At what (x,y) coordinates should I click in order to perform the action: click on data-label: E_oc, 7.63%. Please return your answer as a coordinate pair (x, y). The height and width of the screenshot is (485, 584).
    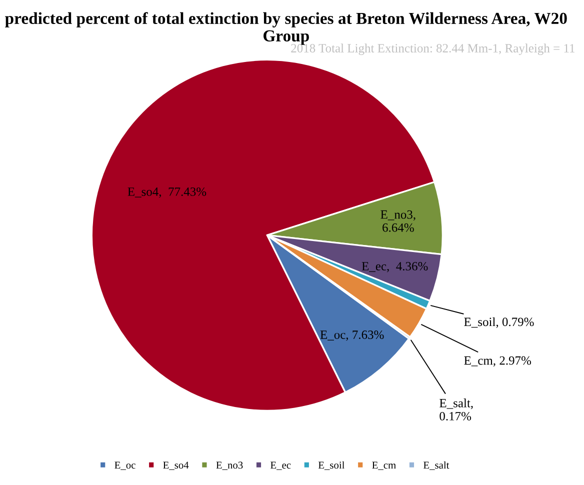
    Looking at the image, I should click on (352, 335).